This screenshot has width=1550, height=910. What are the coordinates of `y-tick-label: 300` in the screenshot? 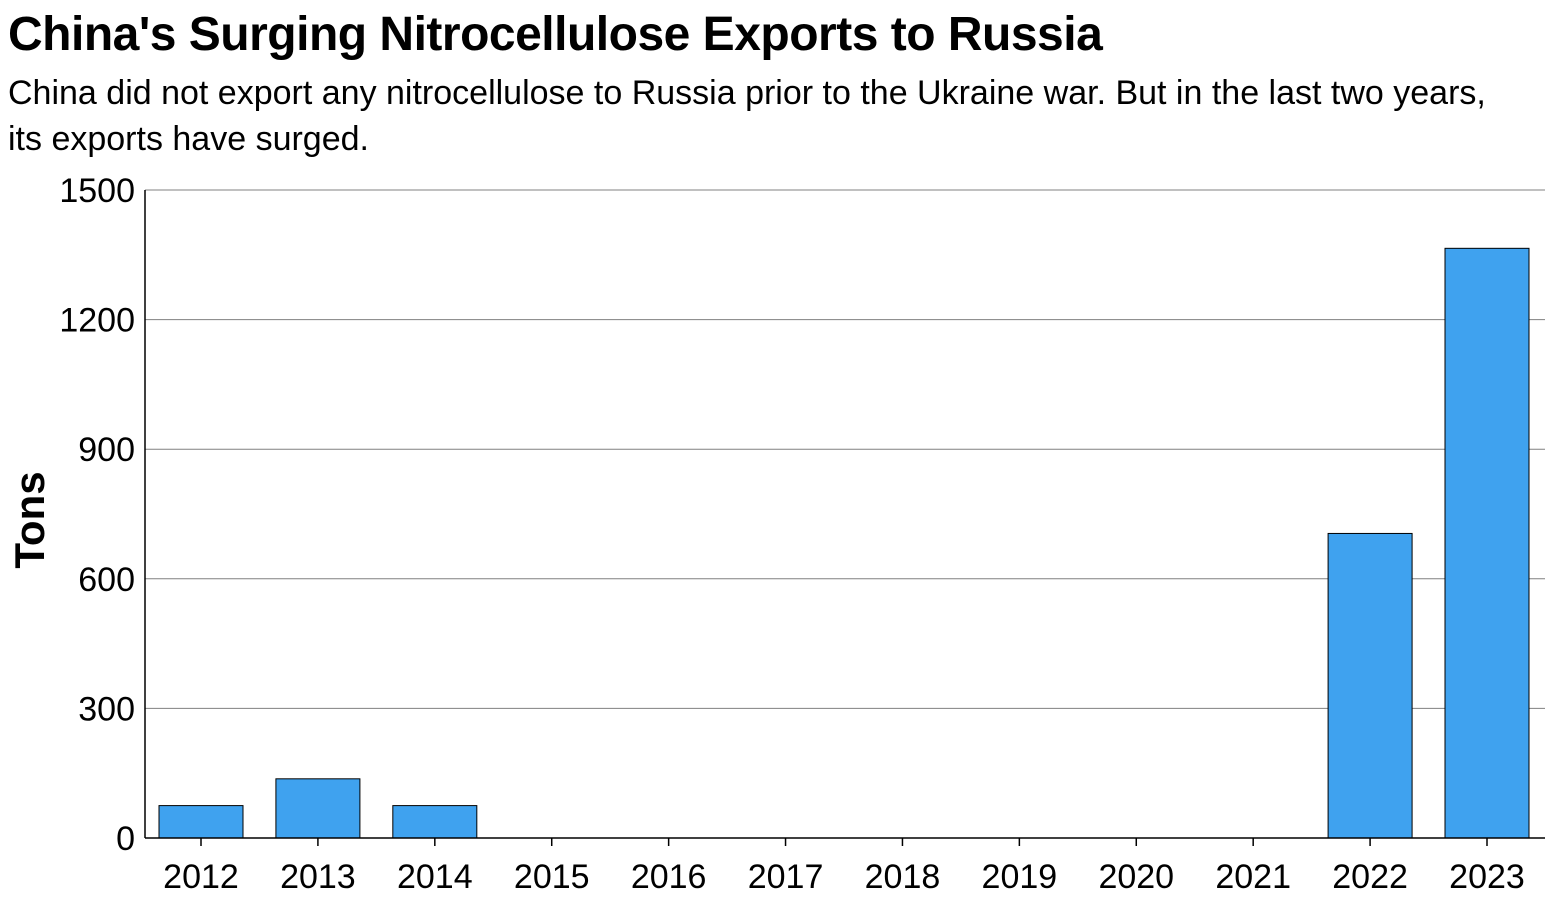 It's located at (106, 709).